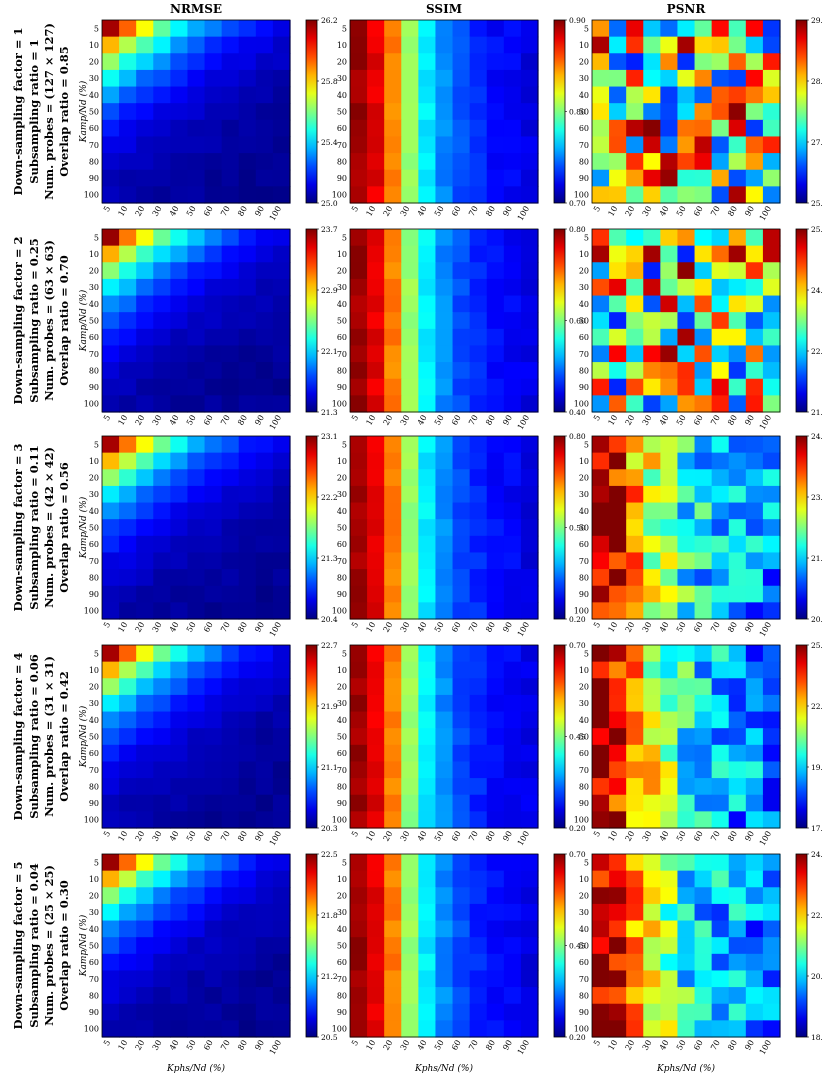  What do you see at coordinates (422, 627) in the screenshot?
I see `x-tick-label: 40` at bounding box center [422, 627].